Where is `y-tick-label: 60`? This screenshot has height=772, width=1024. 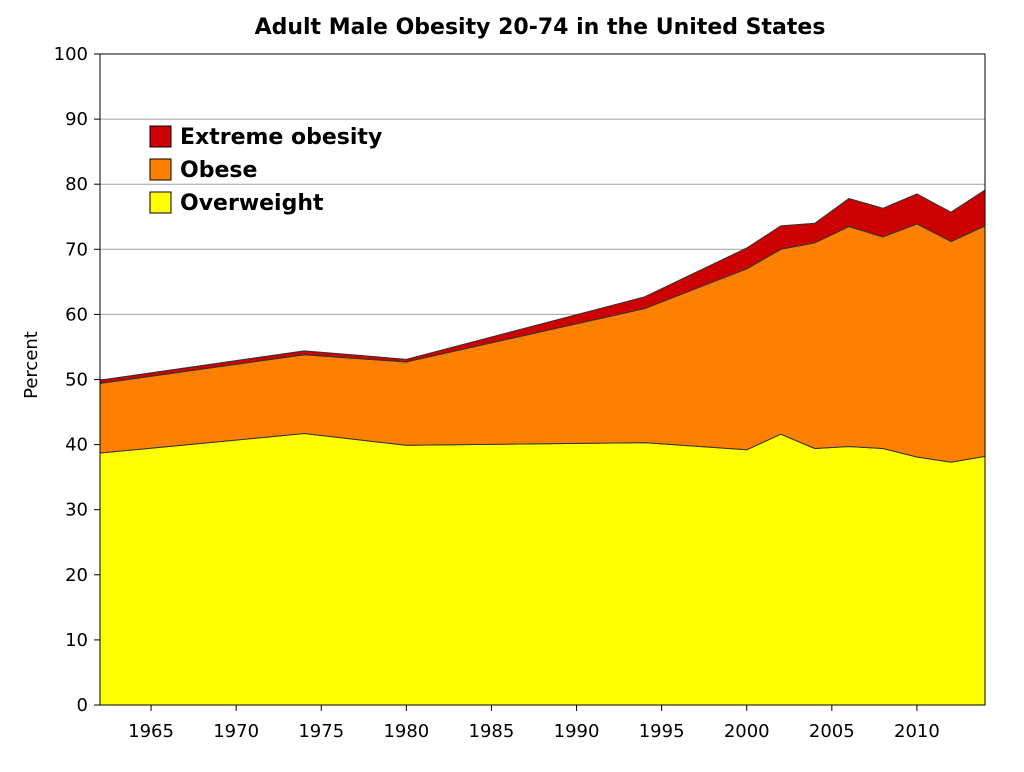 y-tick-label: 60 is located at coordinates (76, 314).